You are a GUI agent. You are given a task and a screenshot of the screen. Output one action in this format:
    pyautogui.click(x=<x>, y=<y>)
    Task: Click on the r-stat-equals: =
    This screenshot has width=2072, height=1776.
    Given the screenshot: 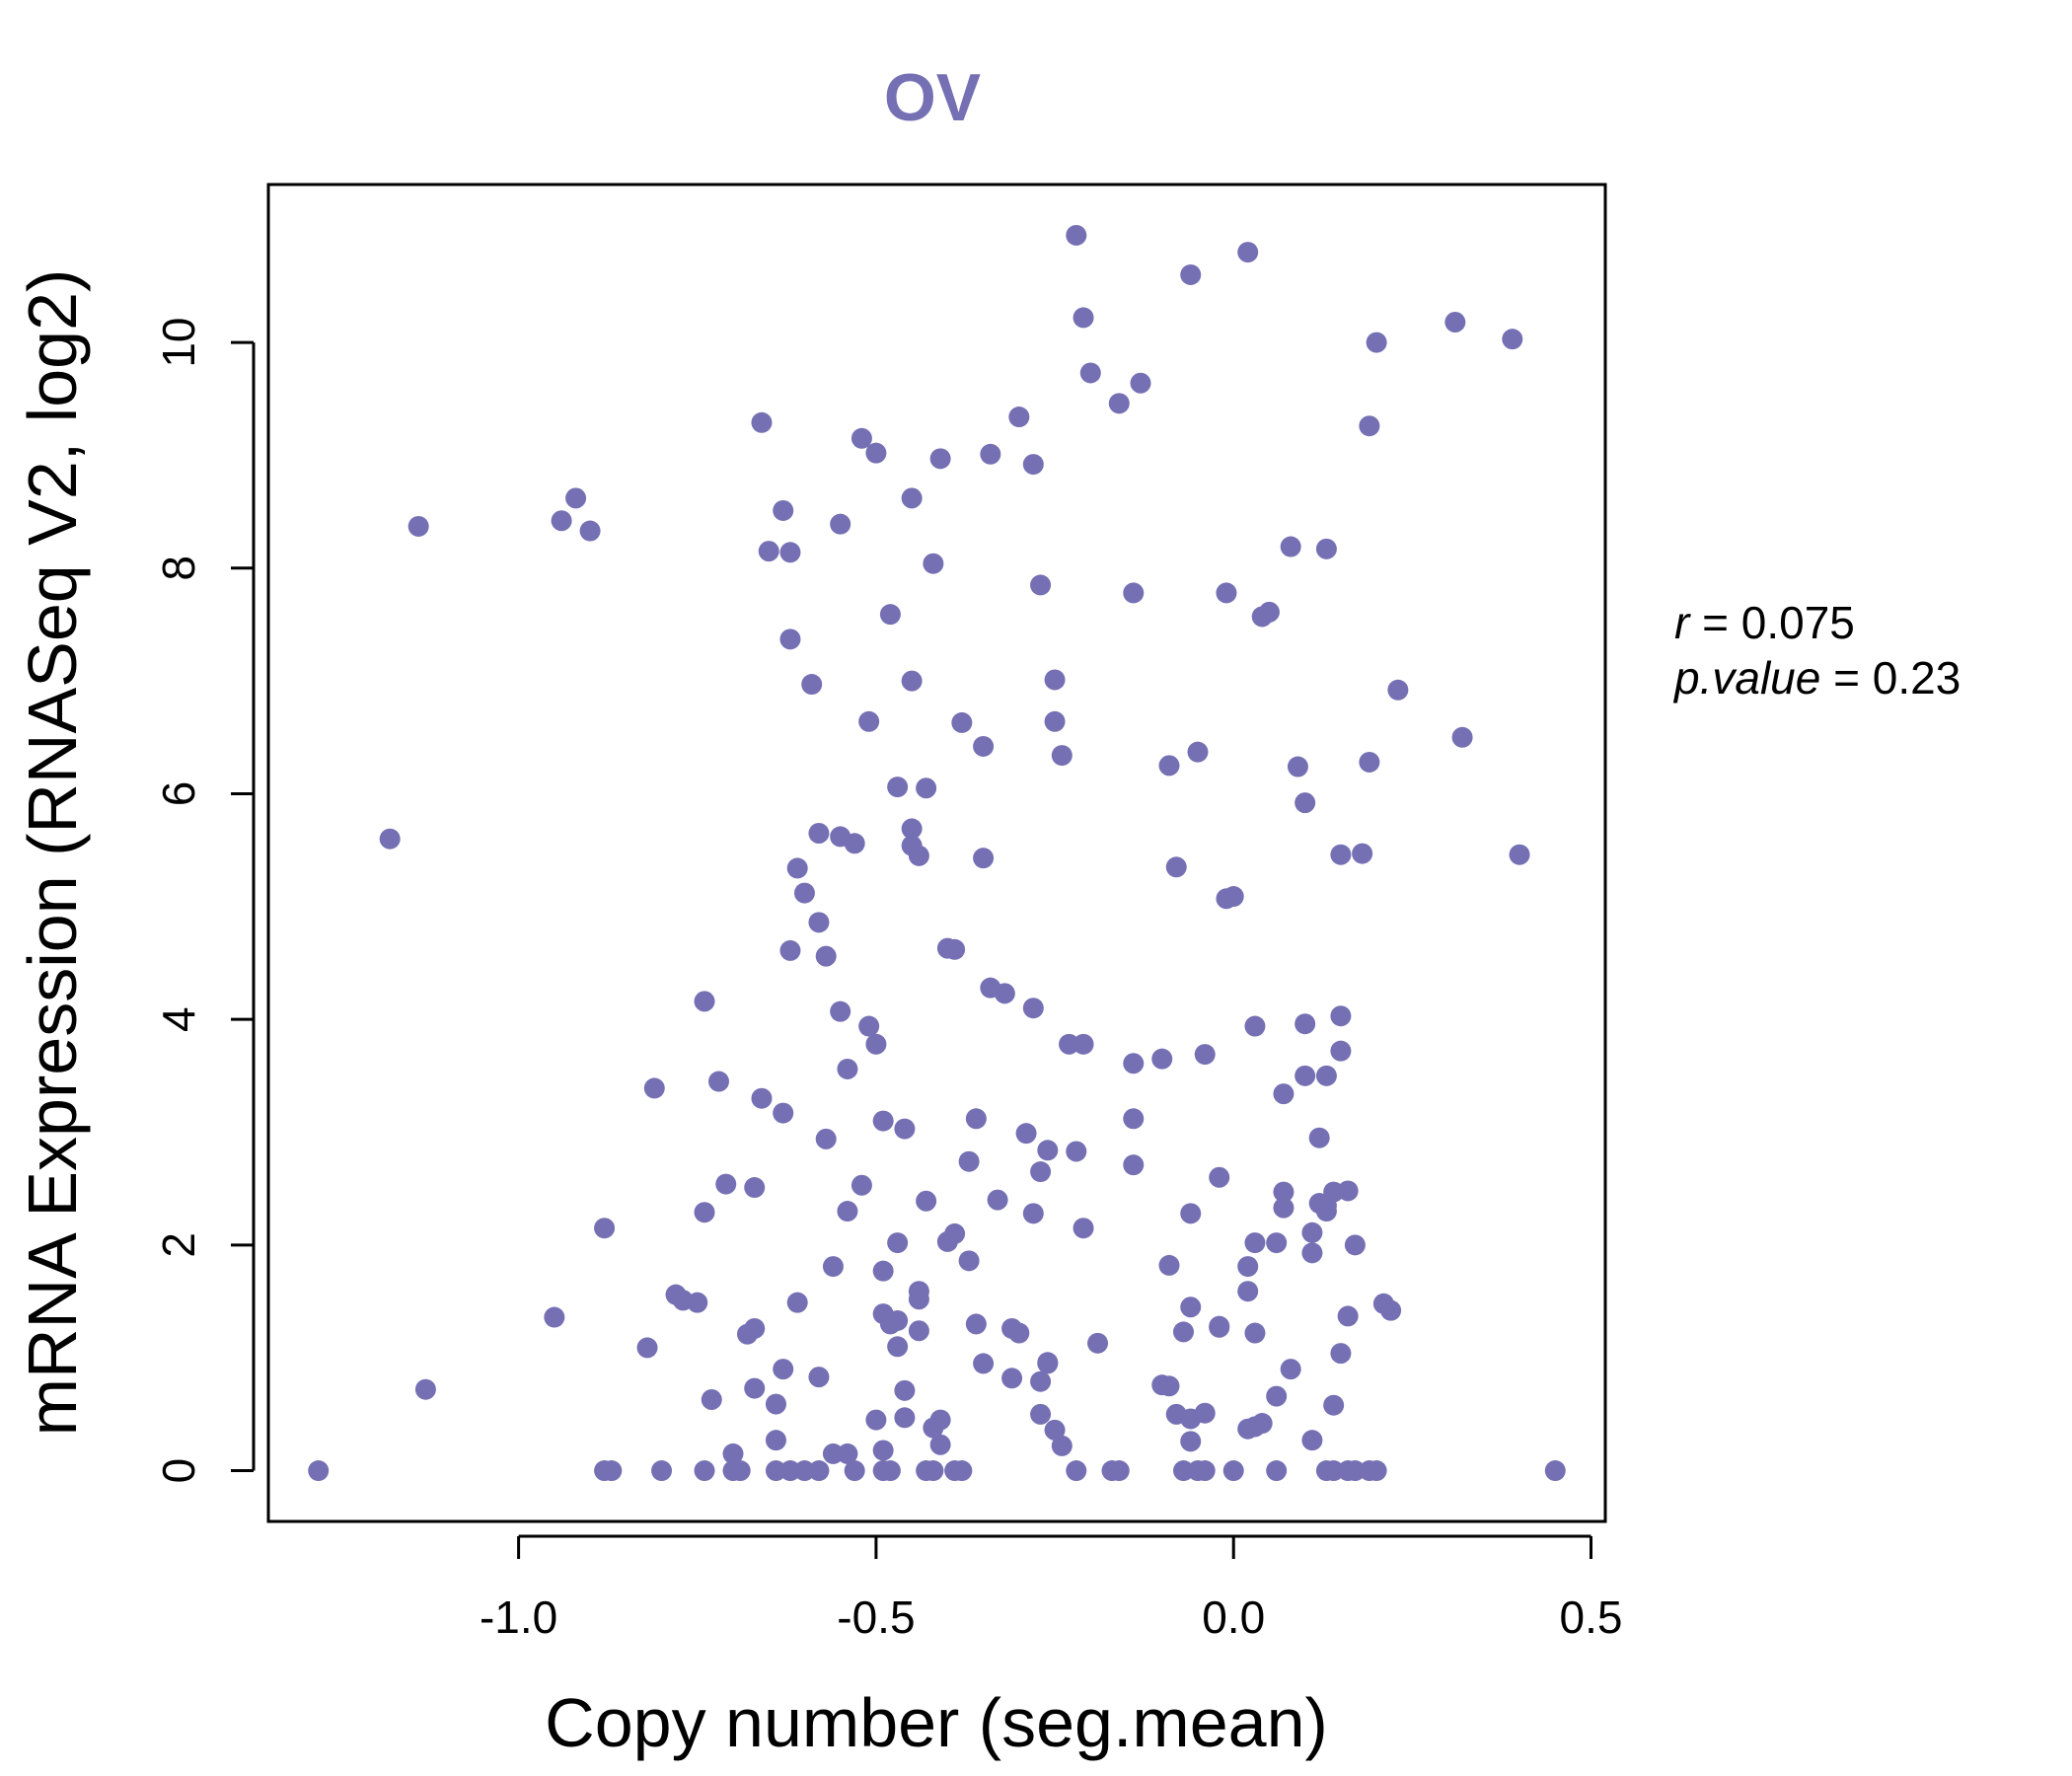 What is the action you would take?
    pyautogui.click(x=1714, y=622)
    